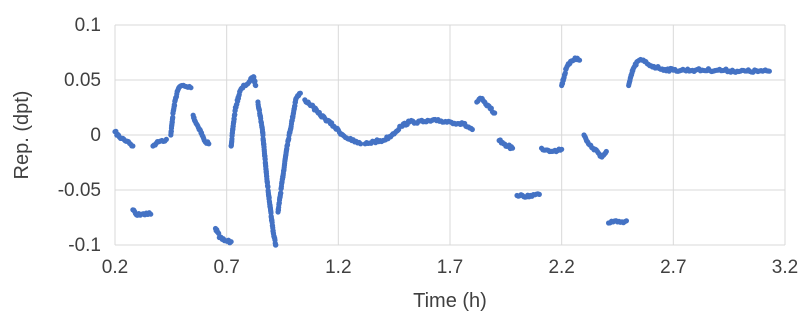 The height and width of the screenshot is (324, 806). What do you see at coordinates (22, 135) in the screenshot?
I see `y-axis-title: Rep. (dpt)` at bounding box center [22, 135].